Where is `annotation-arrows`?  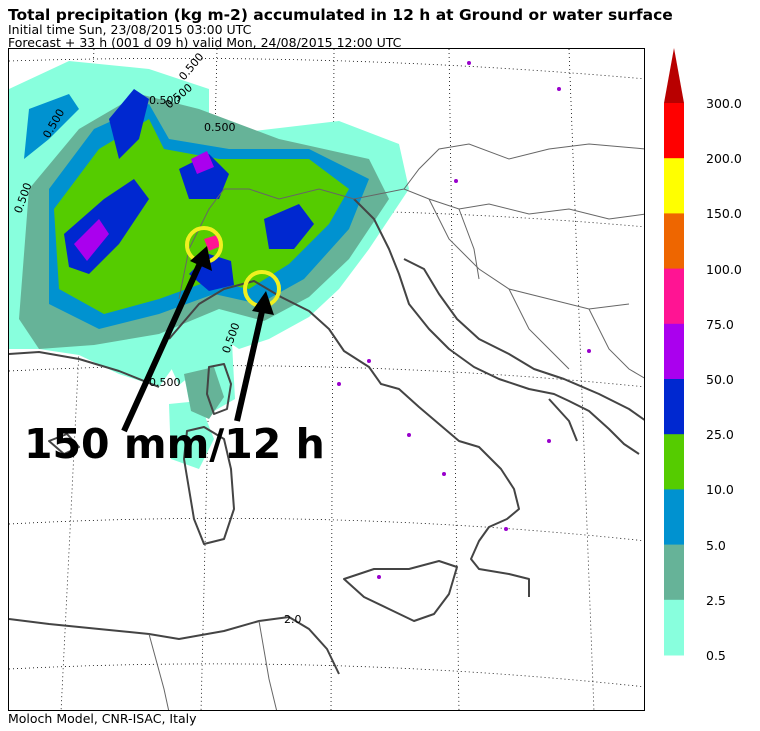 annotation-arrows is located at coordinates (197, 339).